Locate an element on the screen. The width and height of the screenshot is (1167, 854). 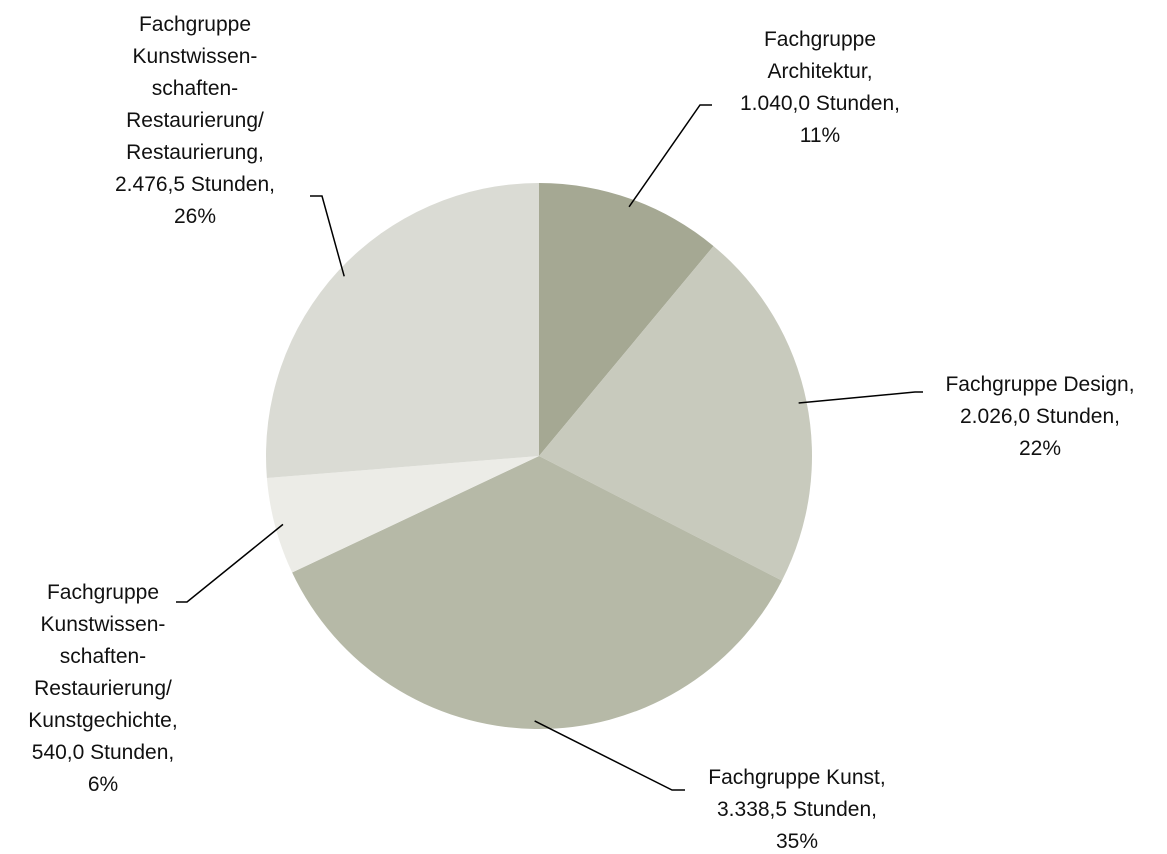
slice-label: Fachgruppe Design, 2.026,0 Stunden, 22% is located at coordinates (1028, 417).